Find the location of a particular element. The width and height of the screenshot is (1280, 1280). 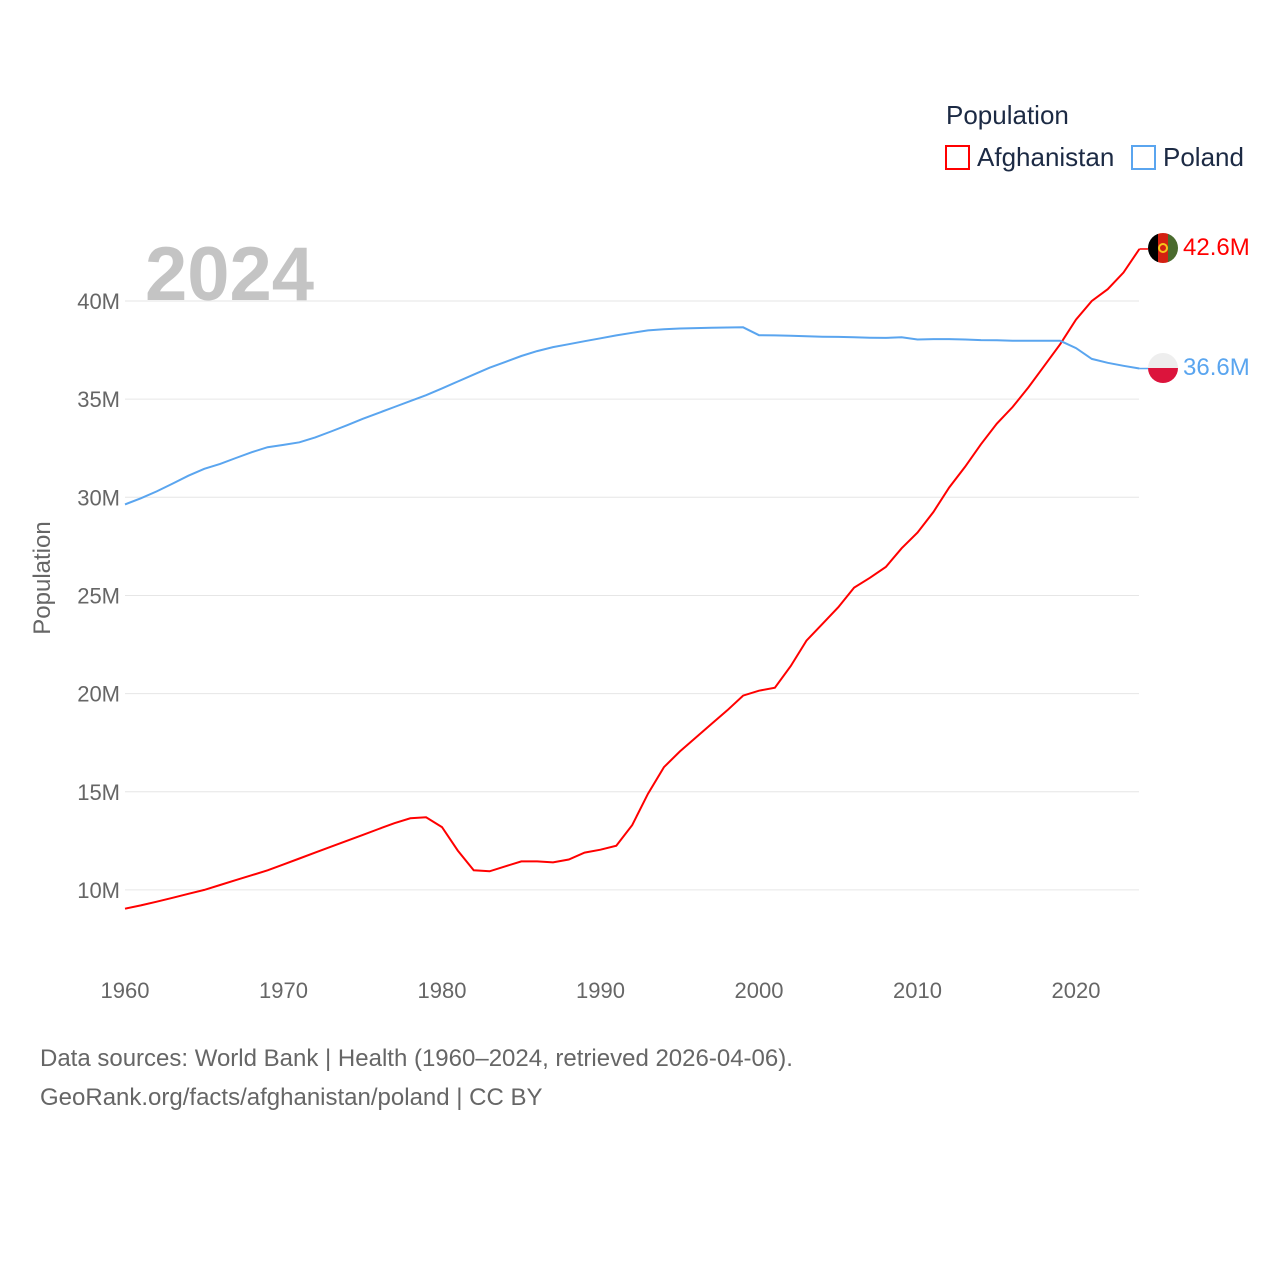

legend-item-poland: Poland is located at coordinates (1187, 157).